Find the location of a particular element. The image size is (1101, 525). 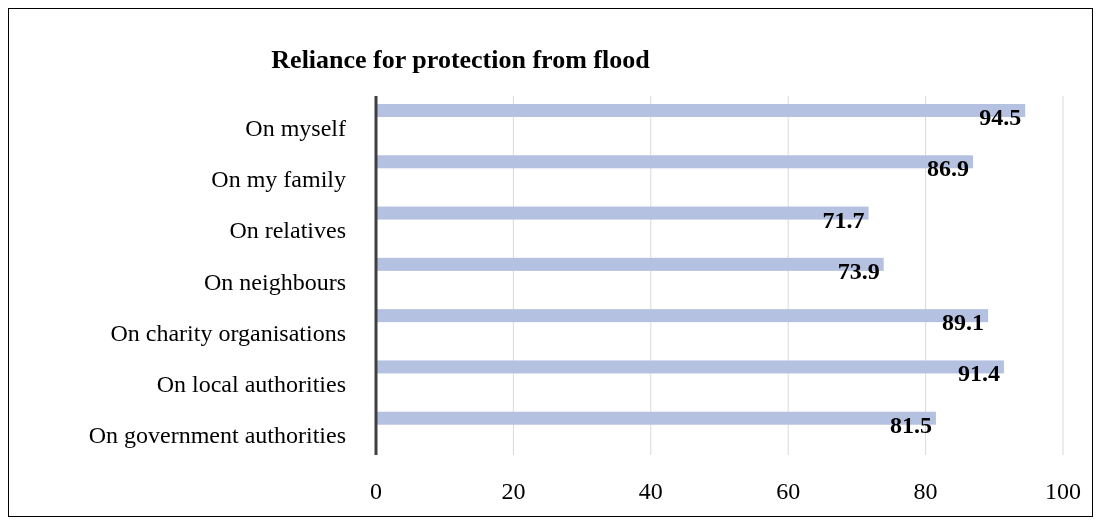

y-tick-label: On myself is located at coordinates (295, 127).